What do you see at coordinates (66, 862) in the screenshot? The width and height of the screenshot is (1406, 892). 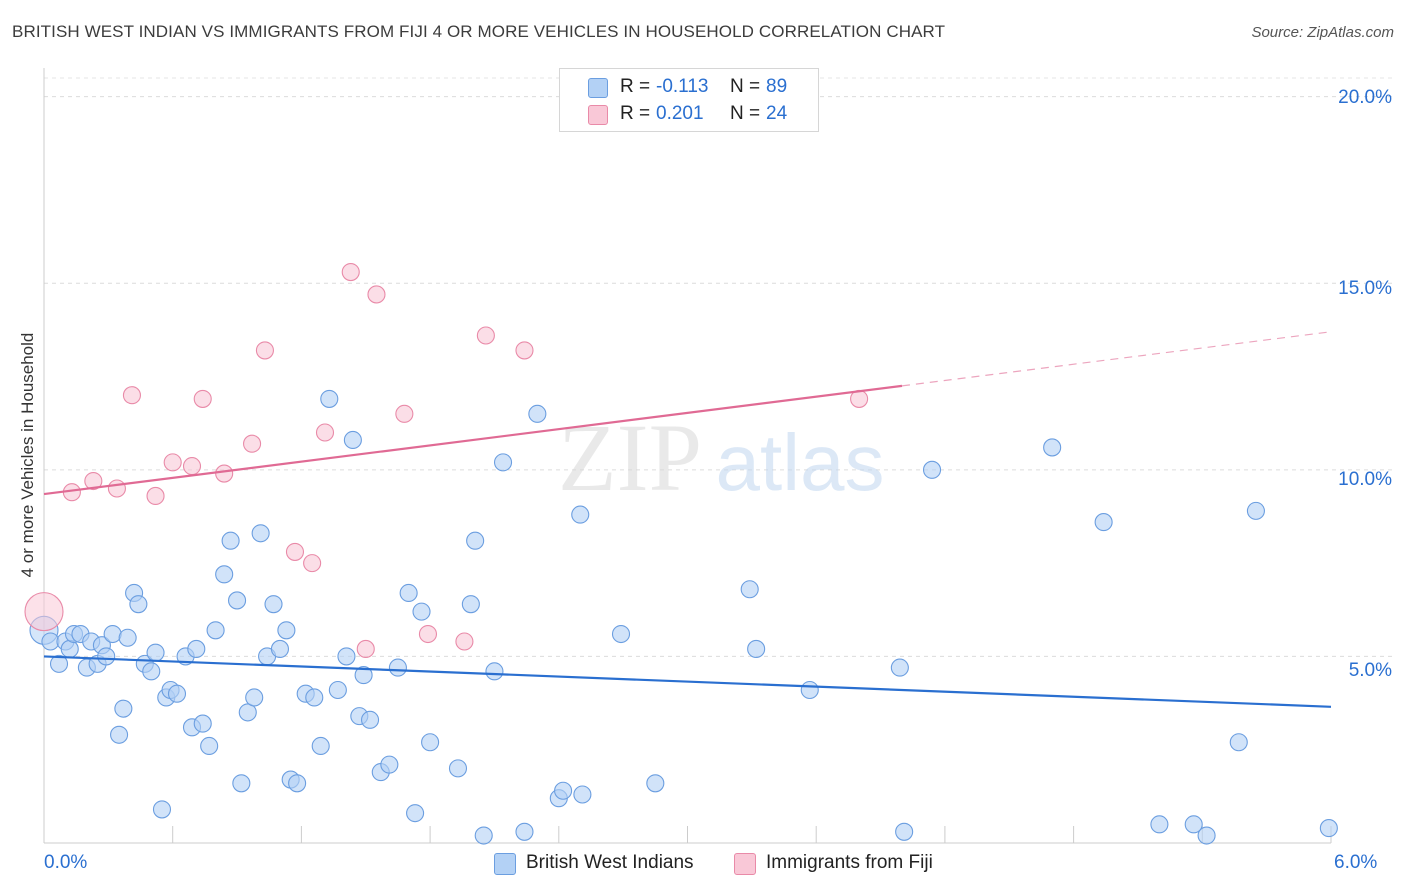 I see `x-tick-label: 0.0%` at bounding box center [66, 862].